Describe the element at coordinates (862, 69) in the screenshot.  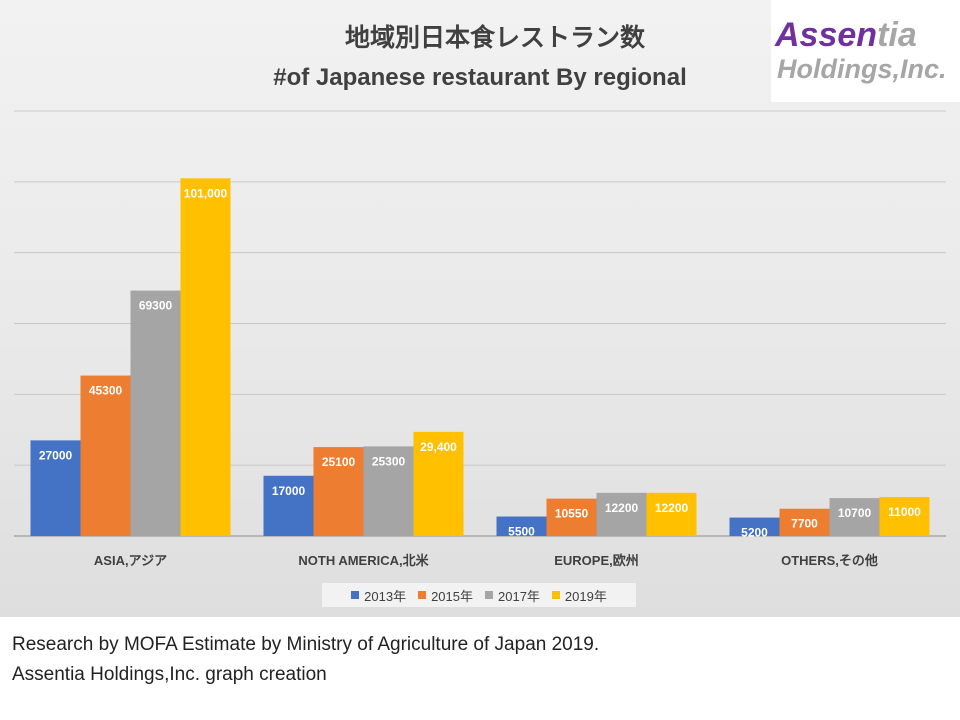
I see `logo-text-c: Holdings,Inc.` at that location.